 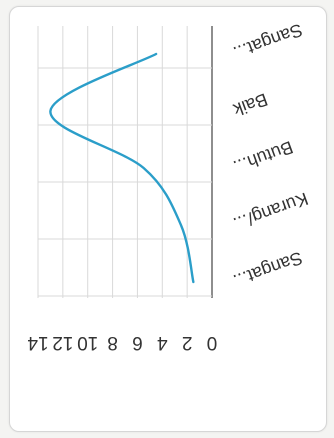 What do you see at coordinates (137, 342) in the screenshot?
I see `y-tick-label: 6` at bounding box center [137, 342].